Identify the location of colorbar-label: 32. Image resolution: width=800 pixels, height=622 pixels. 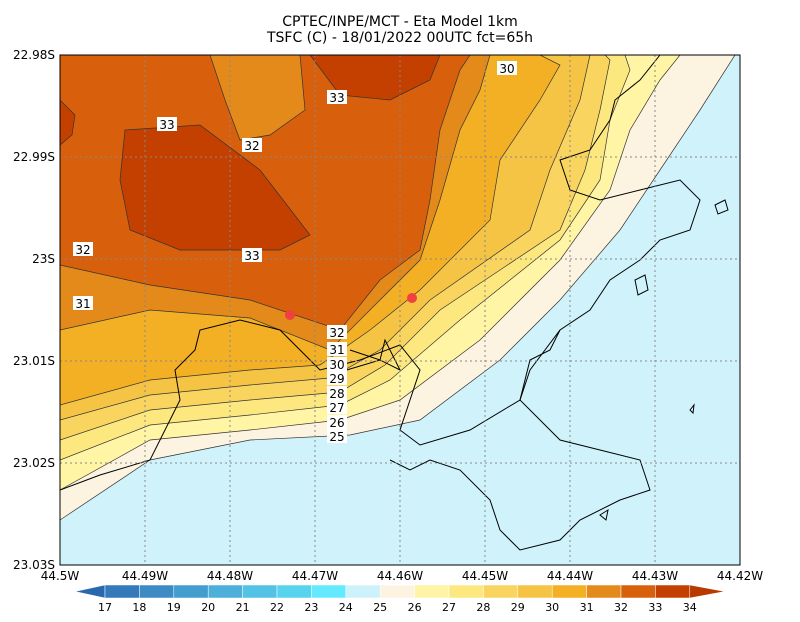
(621, 607).